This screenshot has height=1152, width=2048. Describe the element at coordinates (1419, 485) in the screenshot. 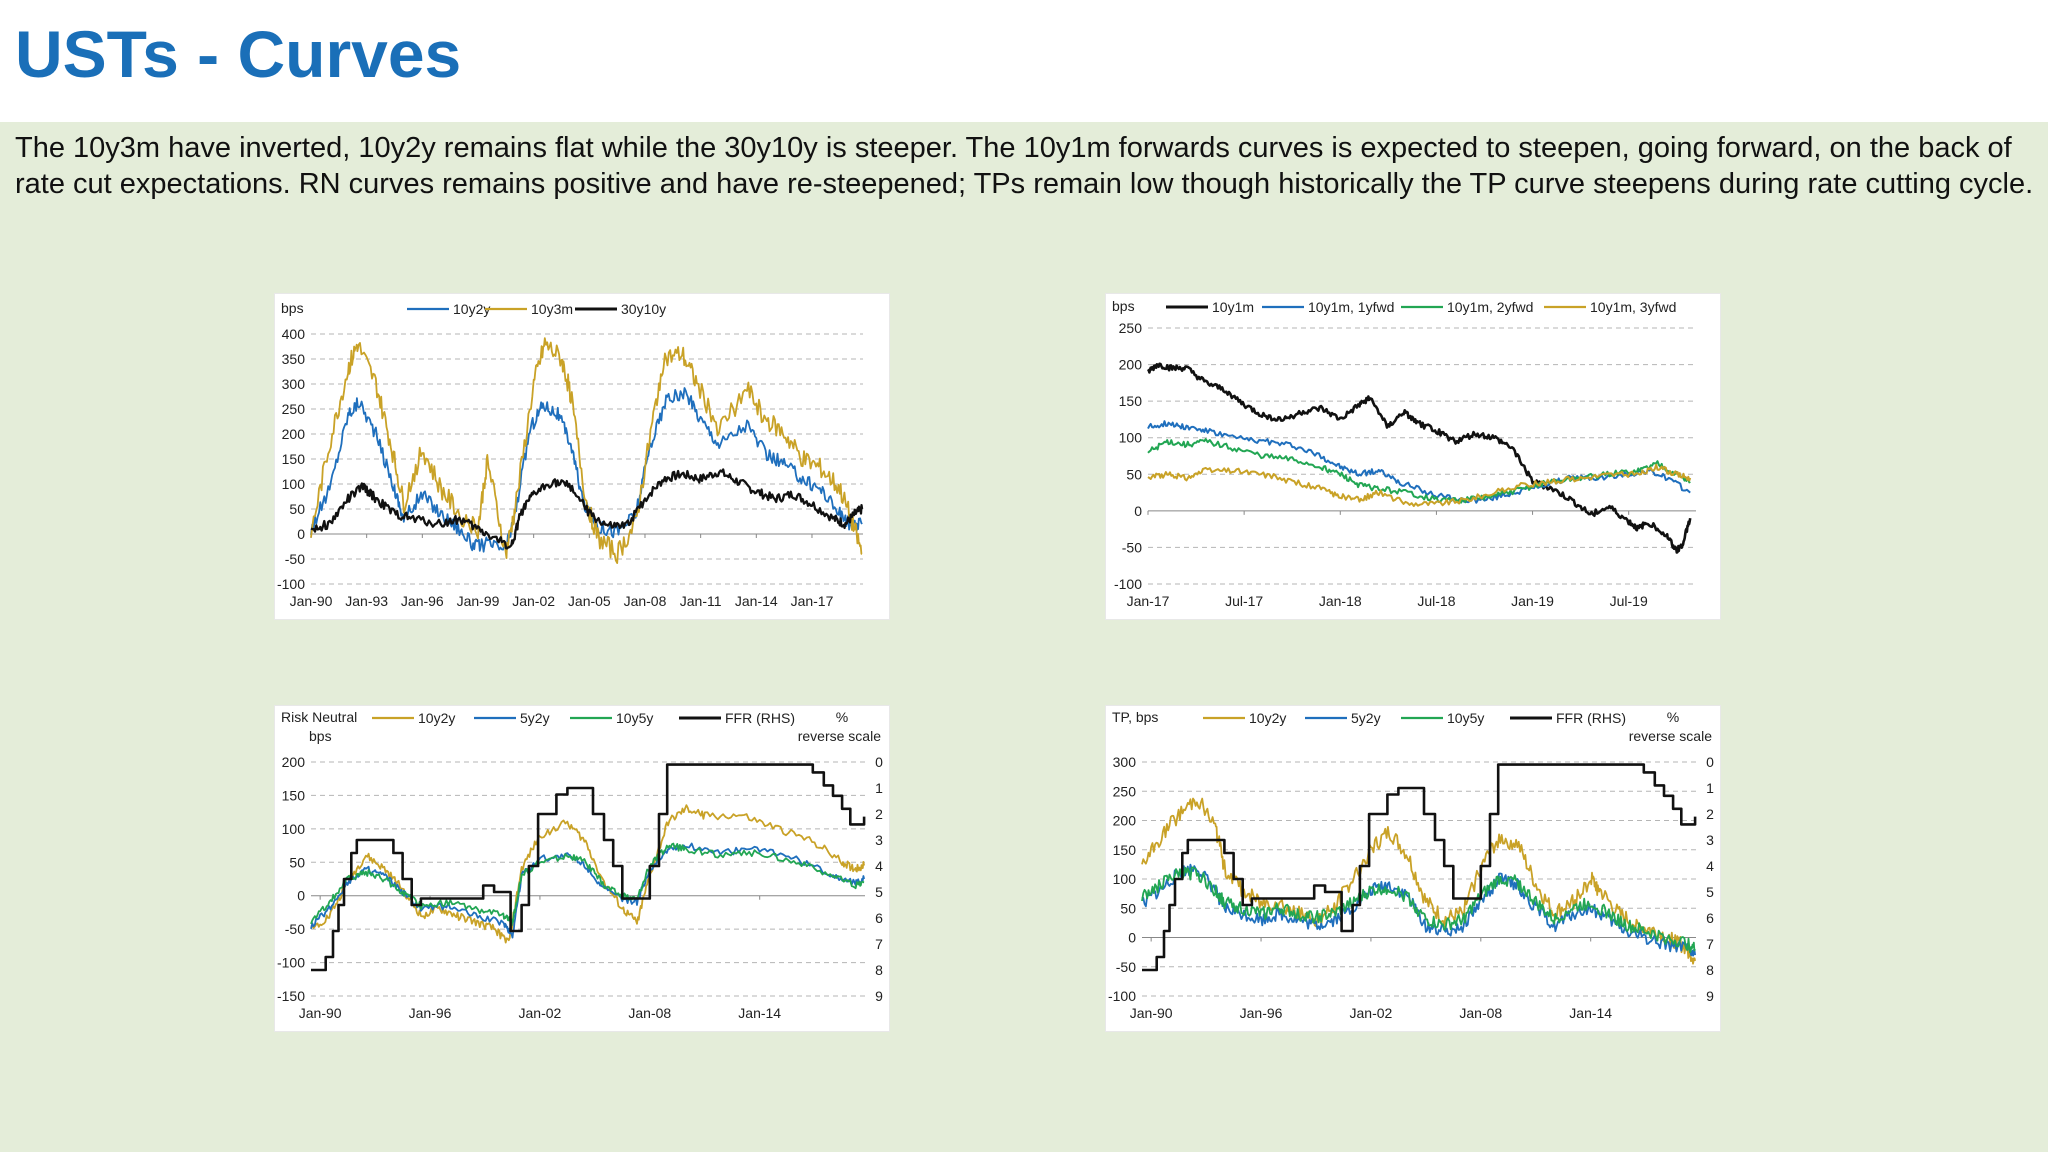

I see `series-line-10y1m-3yfwd` at that location.